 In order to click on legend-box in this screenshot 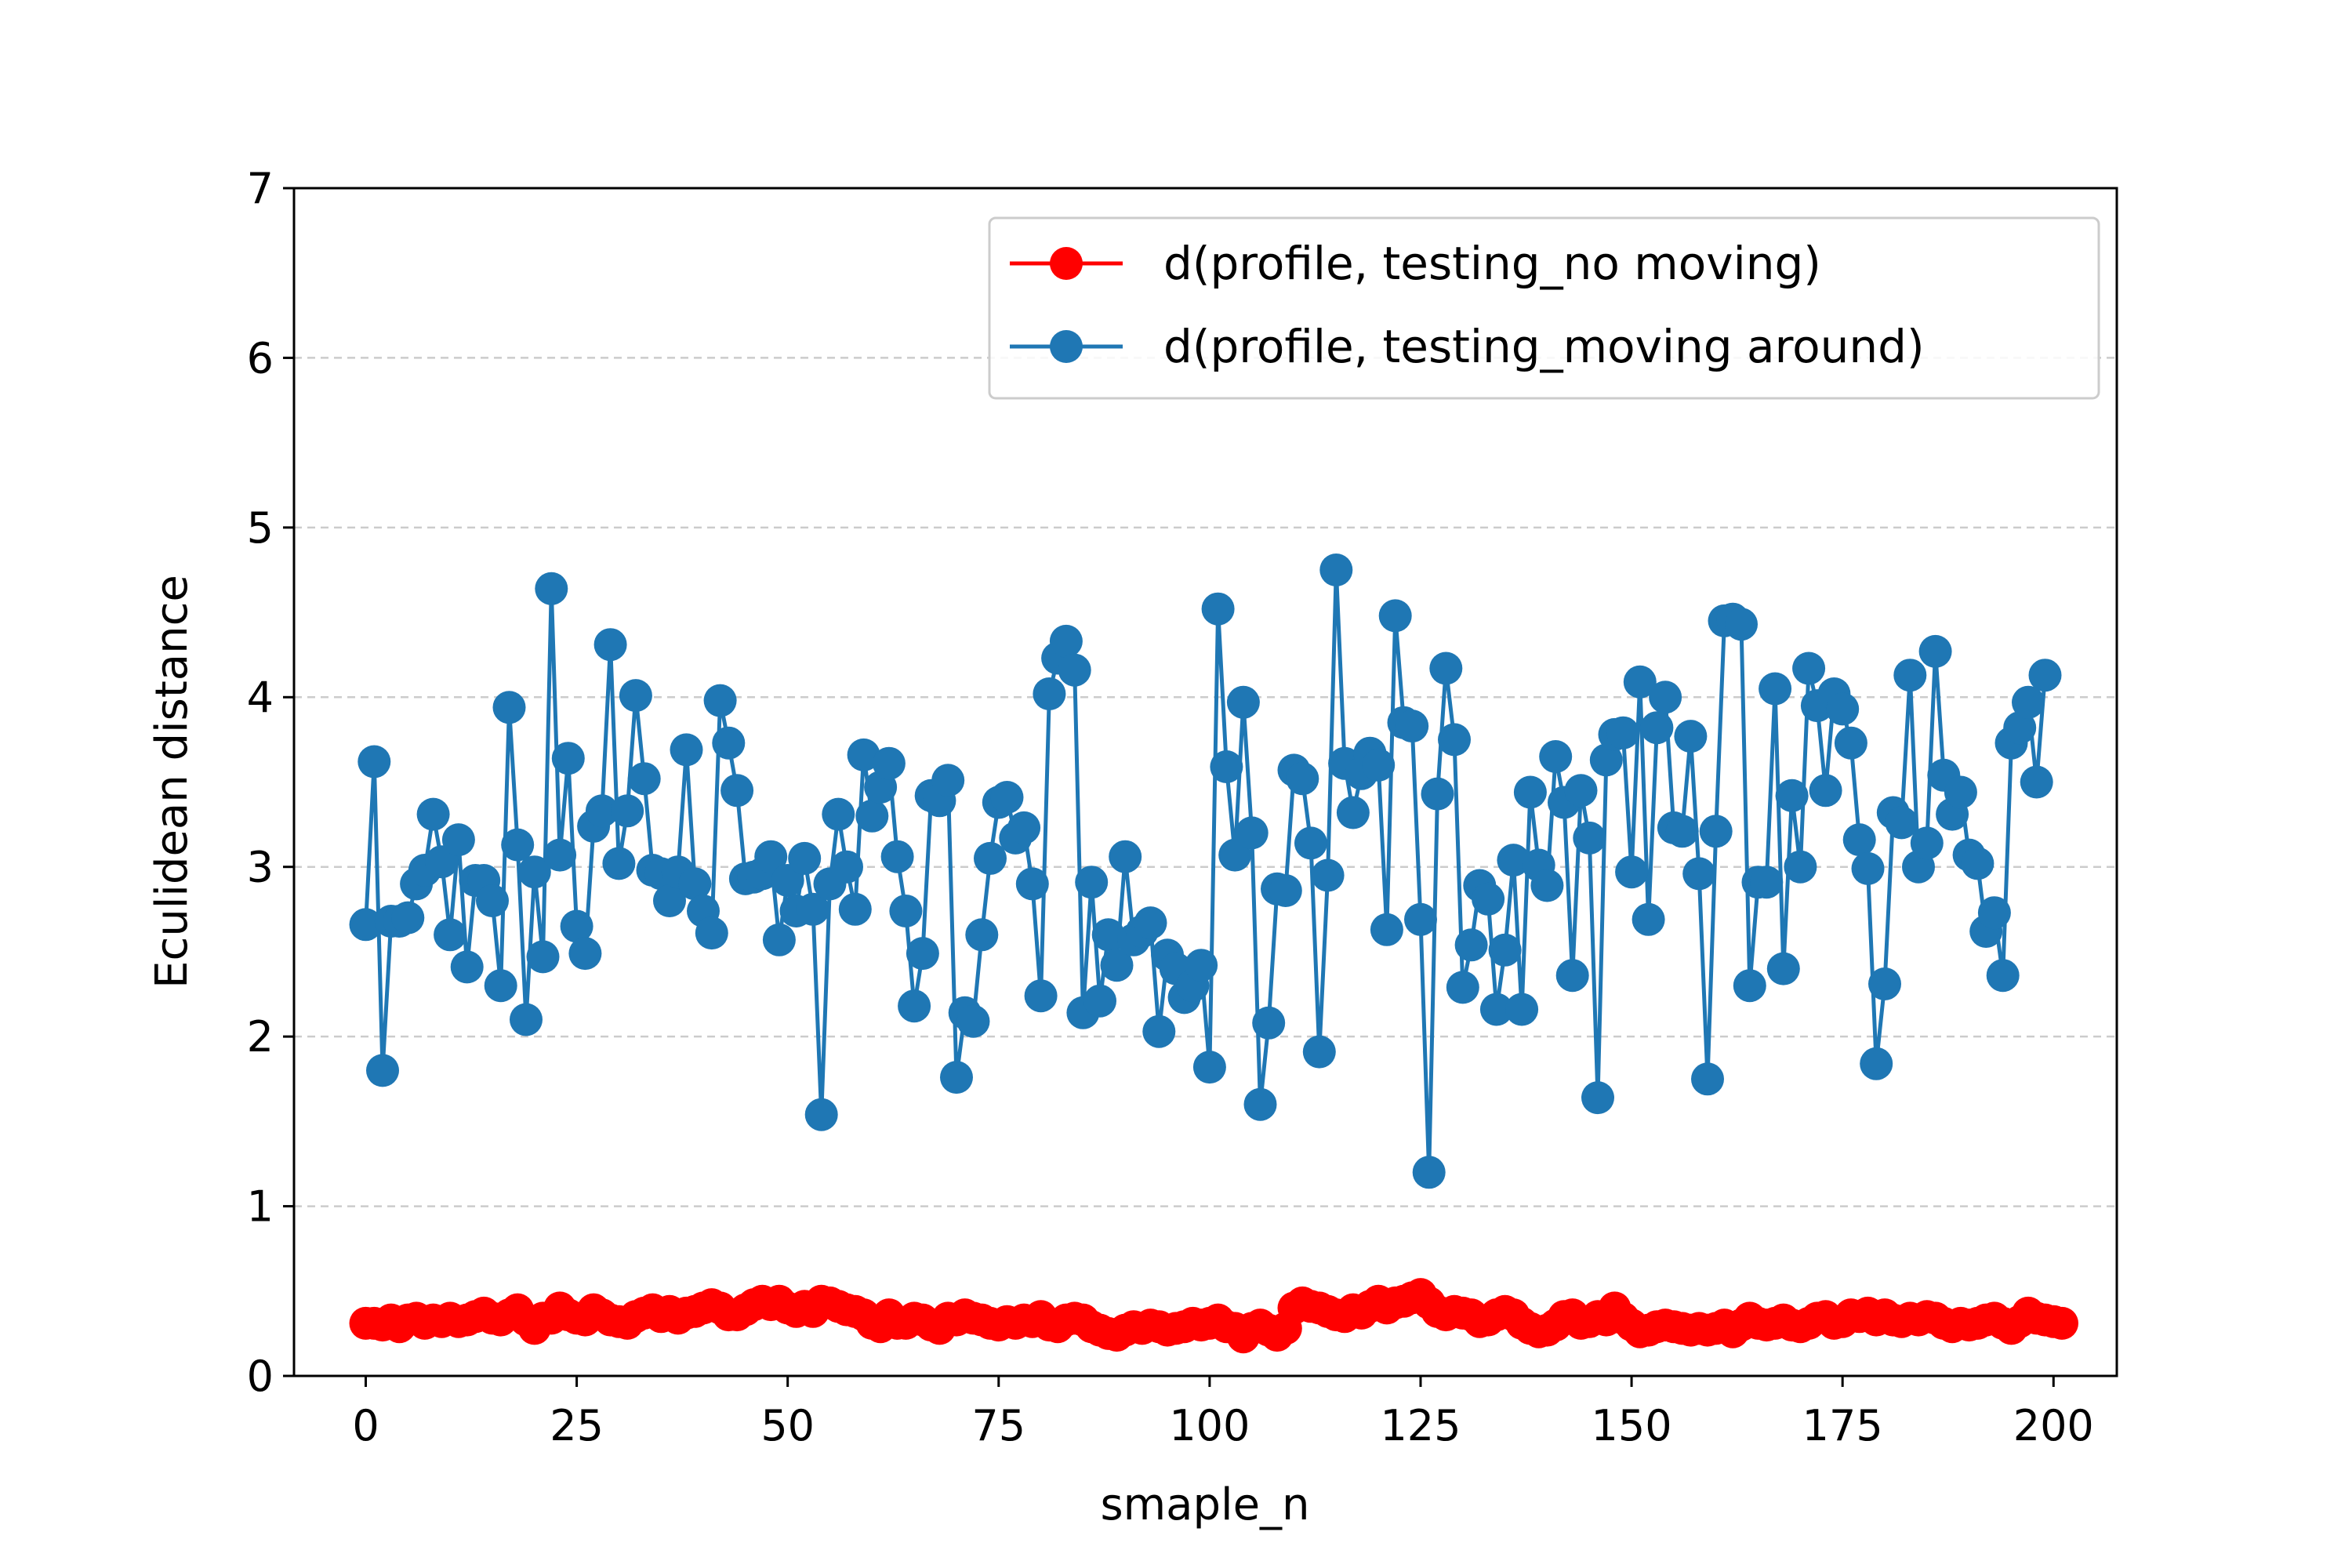, I will do `click(1544, 308)`.